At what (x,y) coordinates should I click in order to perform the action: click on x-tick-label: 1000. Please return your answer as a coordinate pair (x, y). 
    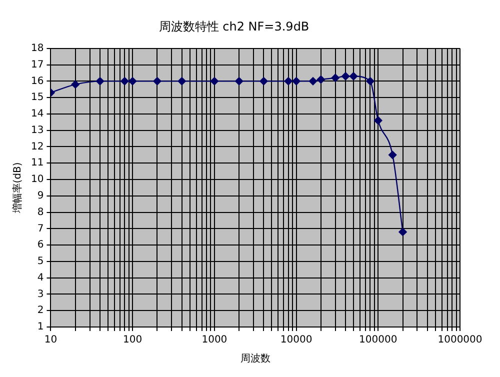
    Looking at the image, I should click on (215, 340).